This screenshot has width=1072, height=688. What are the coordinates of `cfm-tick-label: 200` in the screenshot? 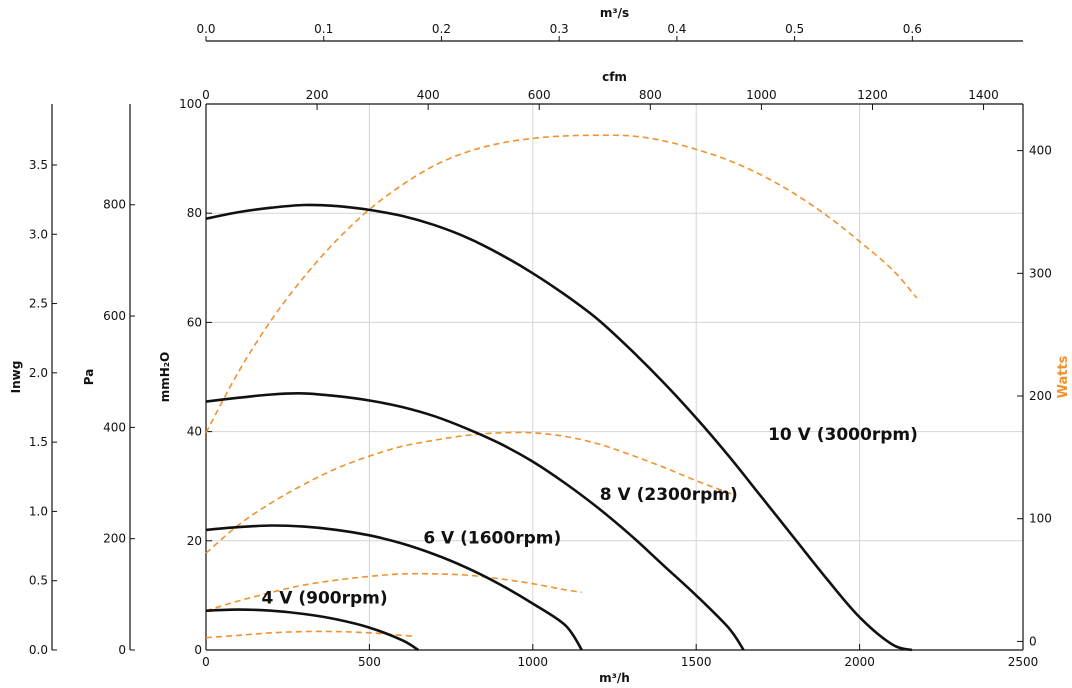 It's located at (317, 95).